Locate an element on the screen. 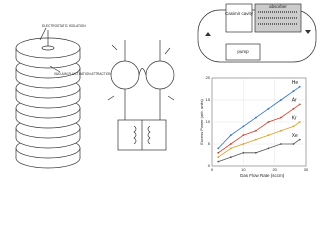 This screenshot has height=240, width=320. patent-drawing is located at coordinates (141, 95).